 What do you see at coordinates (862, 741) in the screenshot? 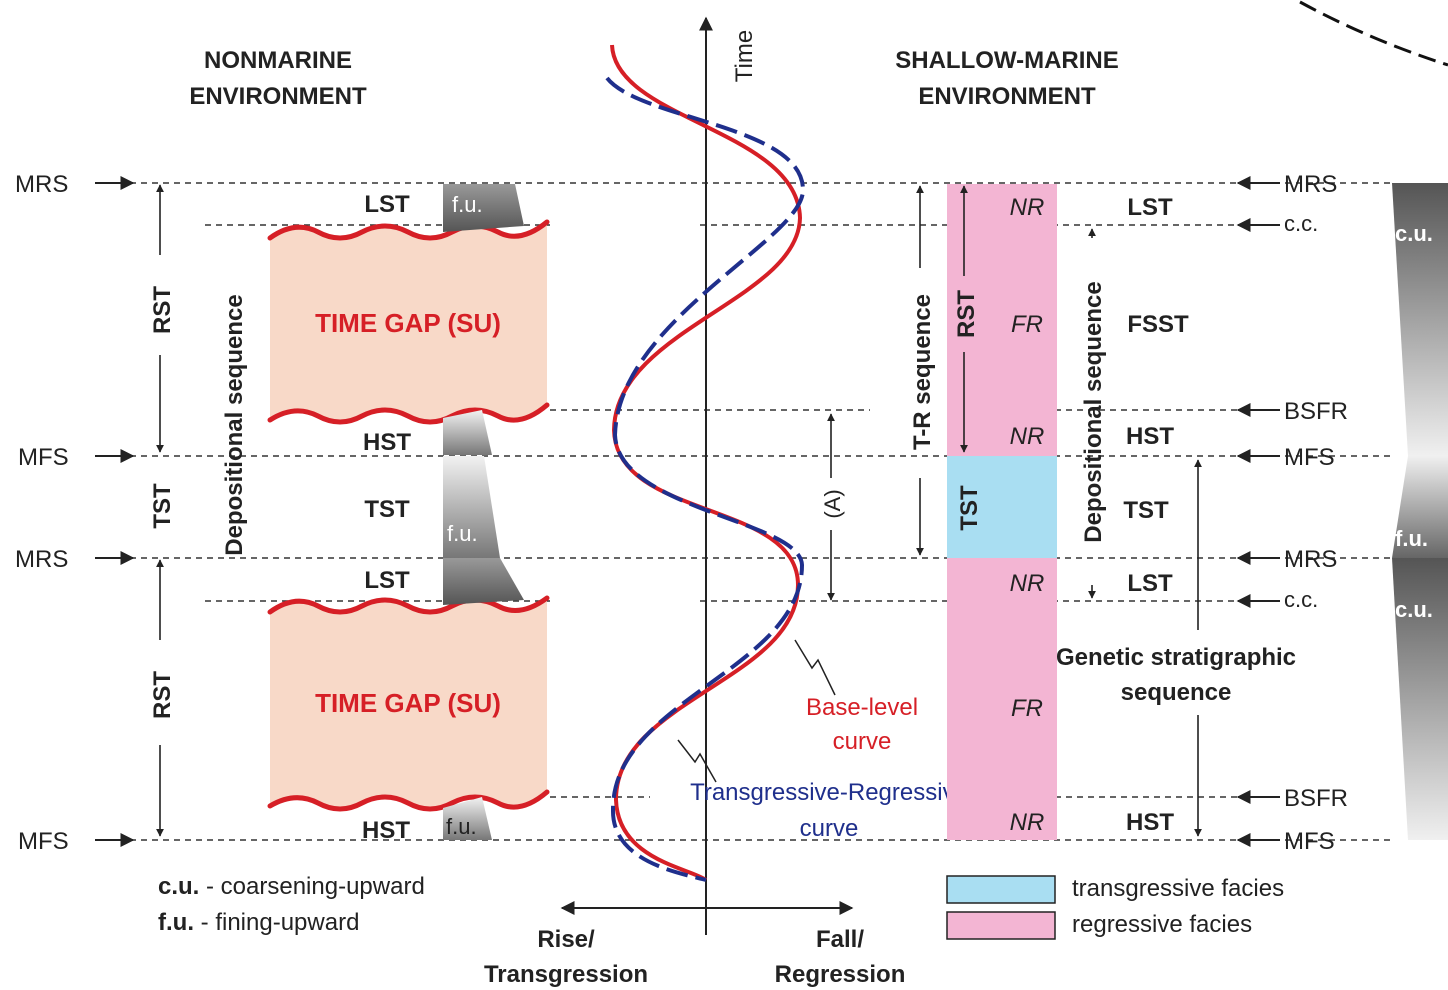
I see `base-level-label-line2: curve` at bounding box center [862, 741].